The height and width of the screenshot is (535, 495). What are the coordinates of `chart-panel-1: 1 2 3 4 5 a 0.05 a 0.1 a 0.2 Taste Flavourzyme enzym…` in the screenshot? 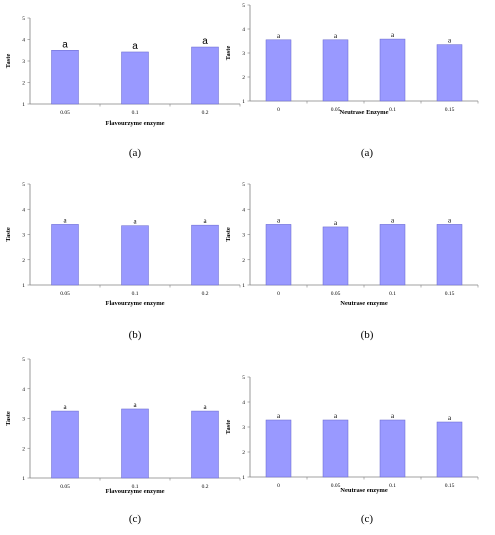 It's located at (123, 87).